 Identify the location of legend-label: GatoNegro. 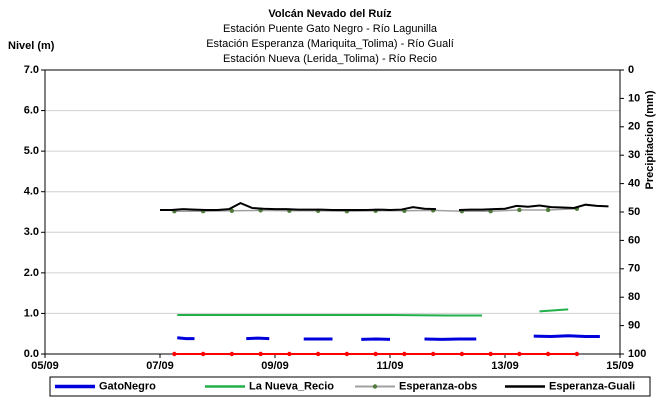
(127, 386).